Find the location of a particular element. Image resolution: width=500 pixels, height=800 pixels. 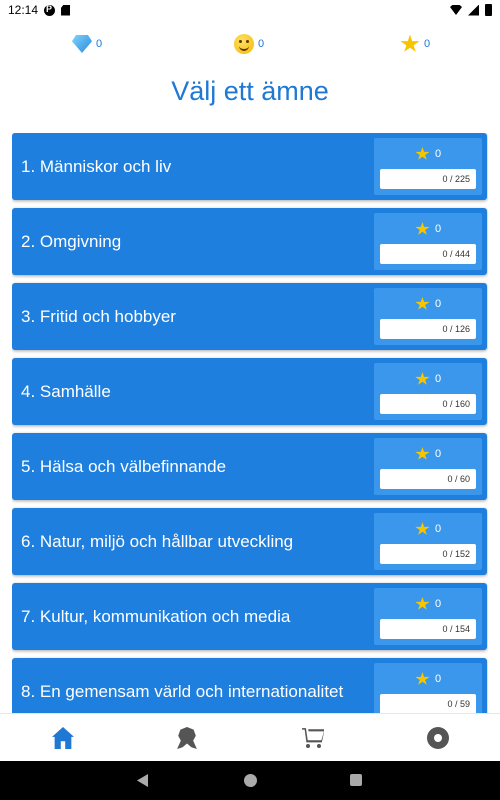

back-icon is located at coordinates (142, 780).